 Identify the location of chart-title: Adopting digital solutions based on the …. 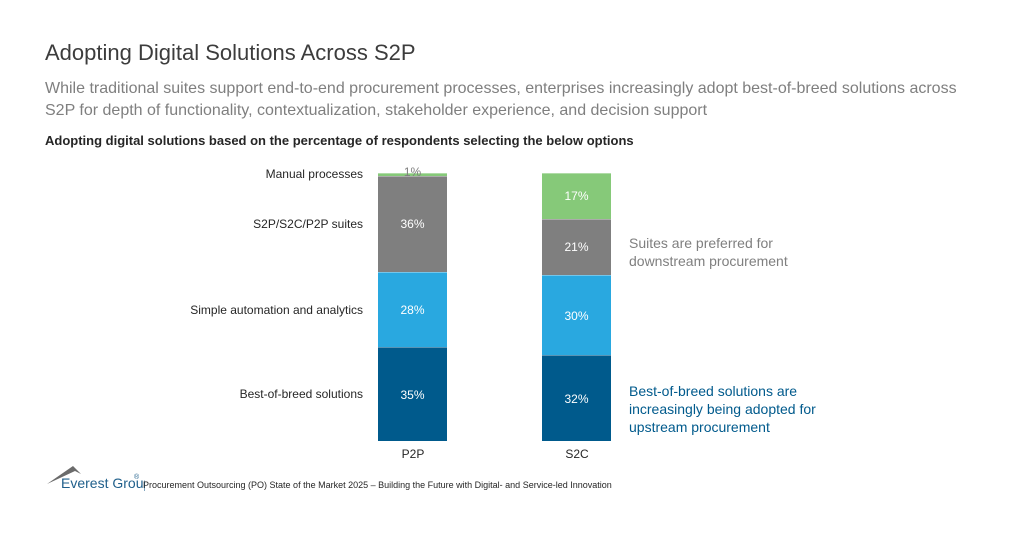
(339, 140).